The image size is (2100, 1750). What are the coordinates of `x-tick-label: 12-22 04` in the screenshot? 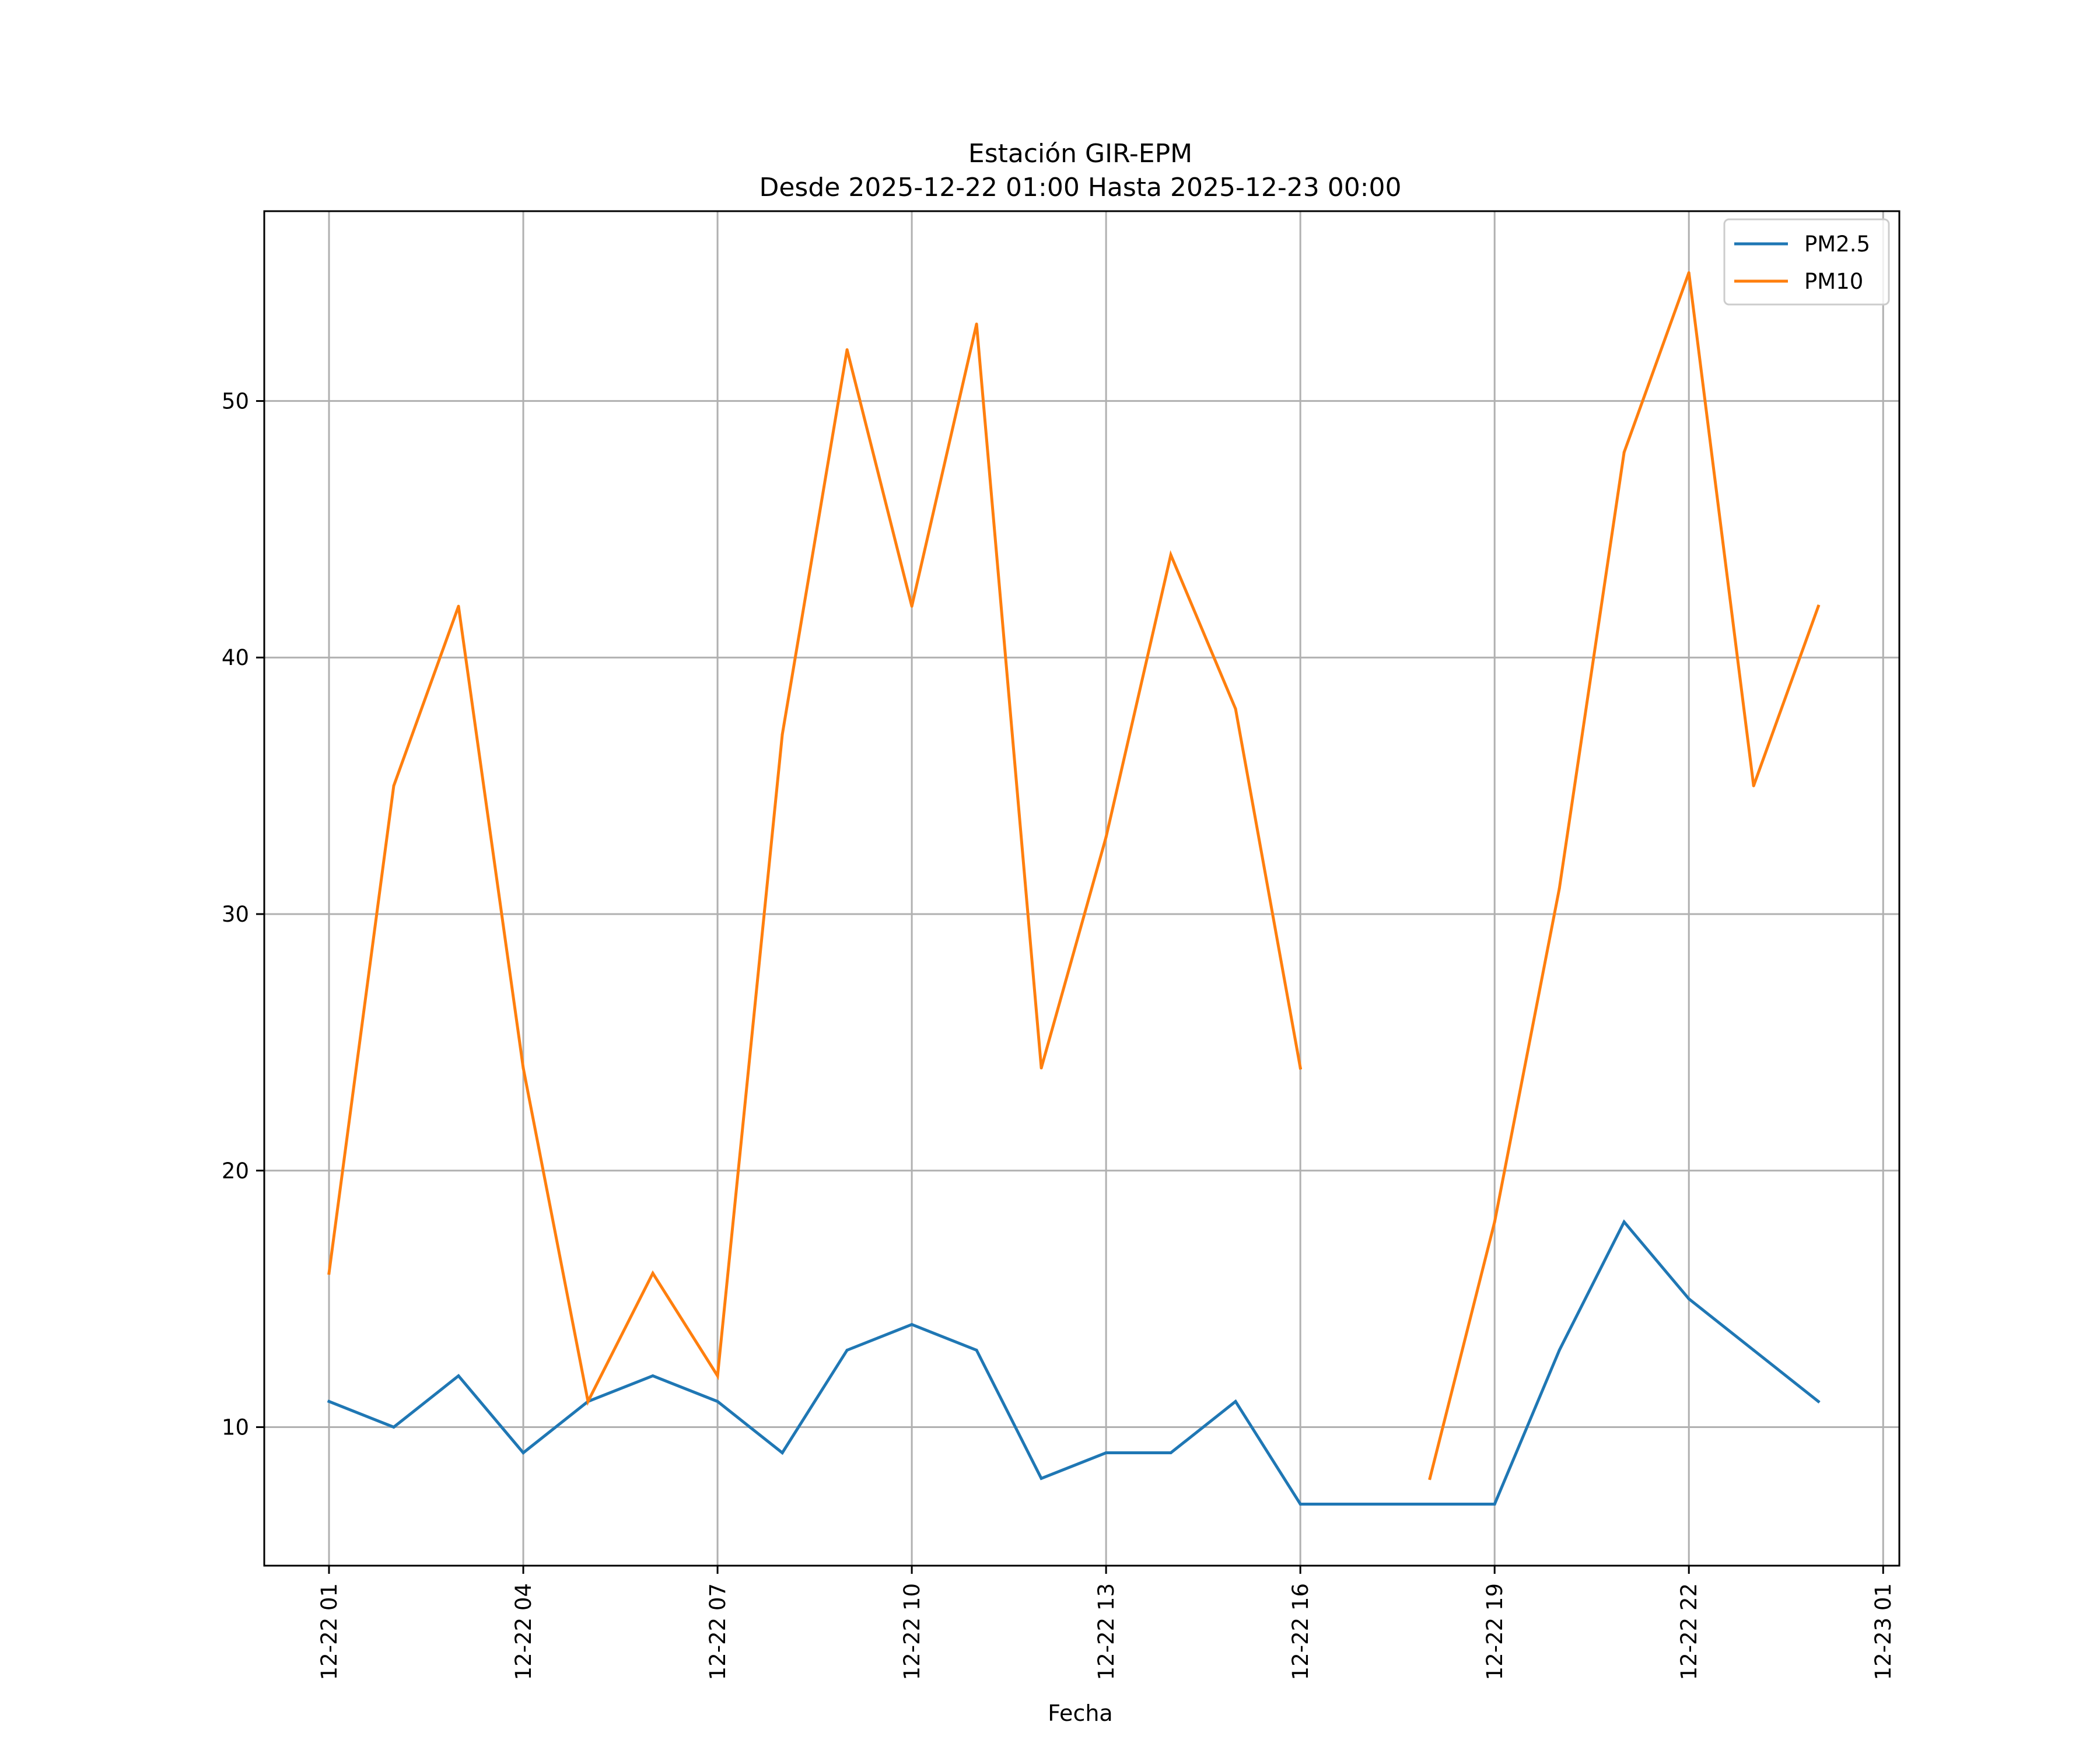 It's located at (523, 1631).